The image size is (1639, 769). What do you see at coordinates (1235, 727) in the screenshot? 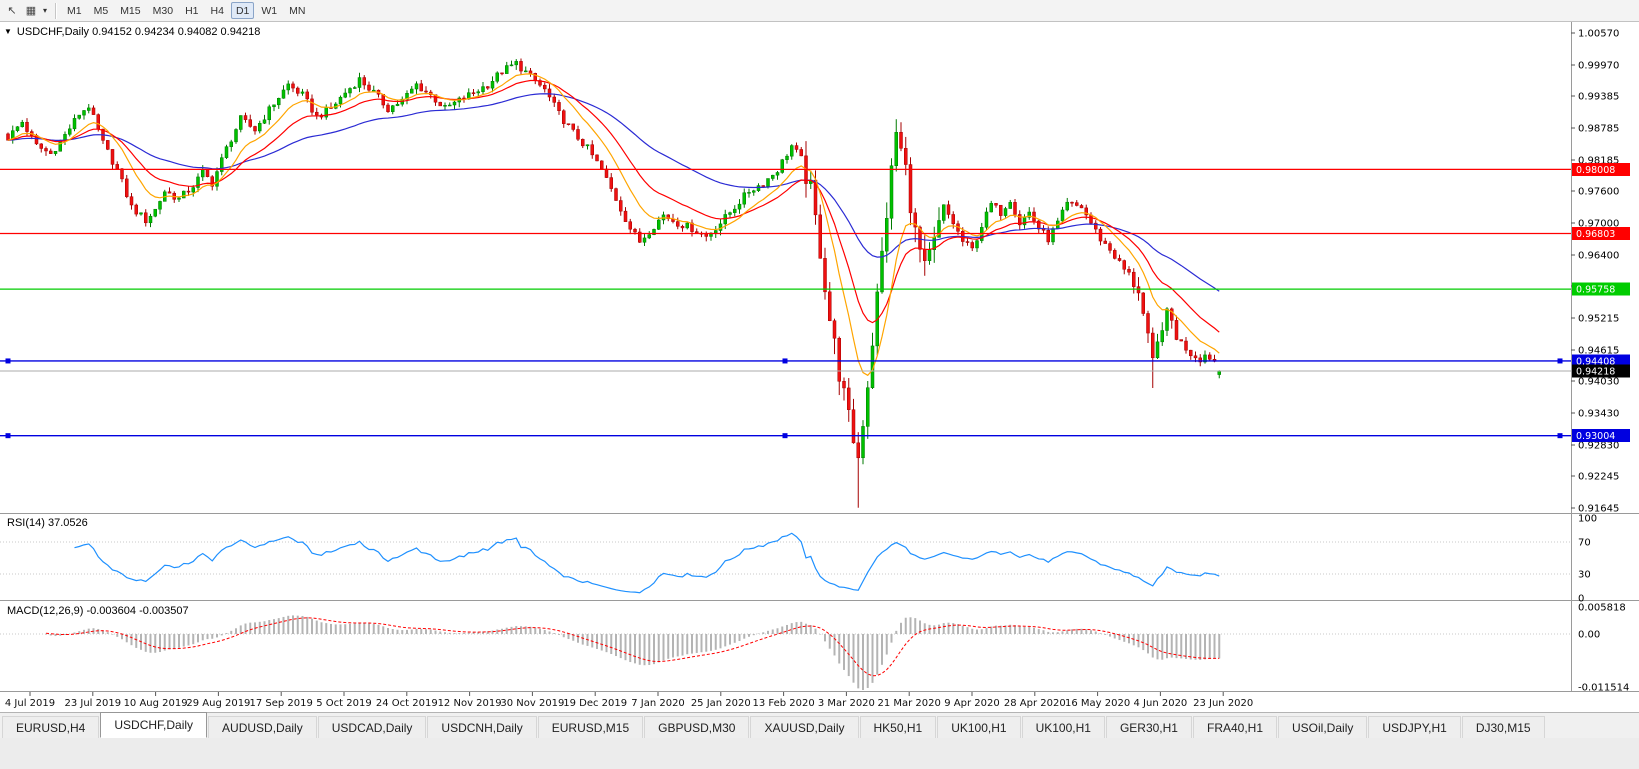
I see `tab-fra40-h1: FRA40,H1` at bounding box center [1235, 727].